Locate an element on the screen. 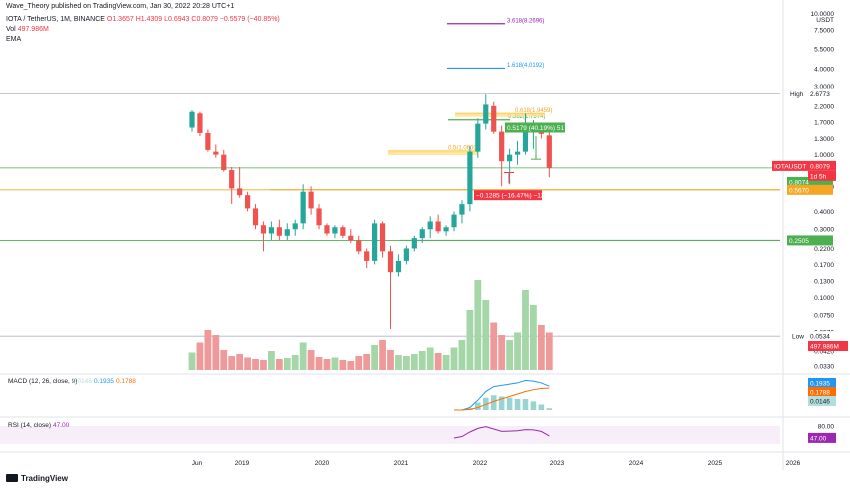 This screenshot has height=488, width=850. ema-legend: EMA is located at coordinates (14, 39).